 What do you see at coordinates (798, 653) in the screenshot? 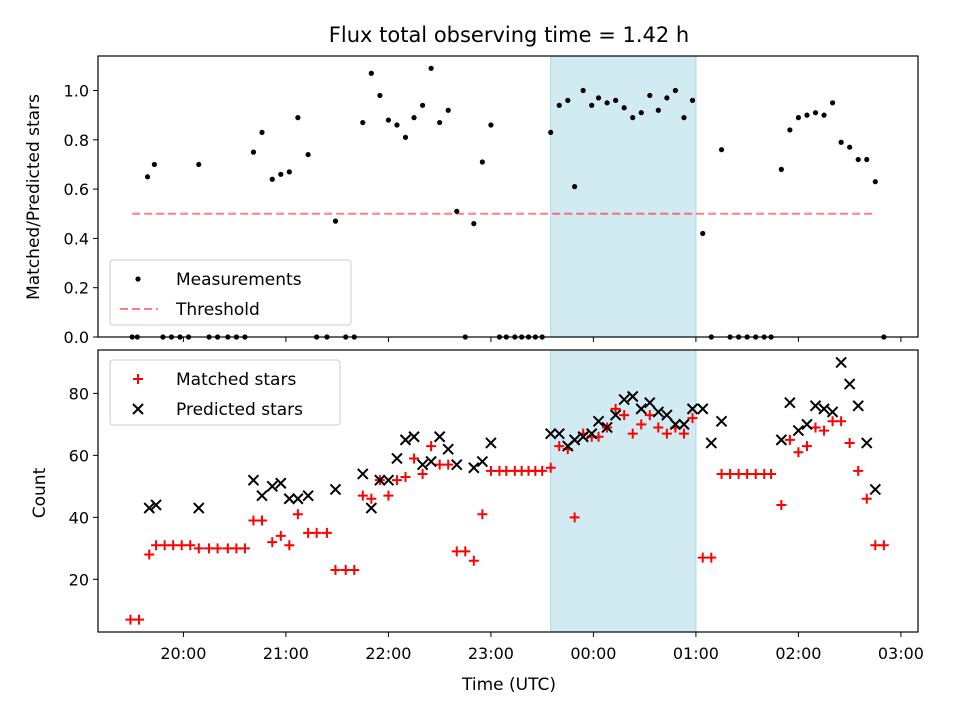
I see `x-tick-label: 02:00` at bounding box center [798, 653].